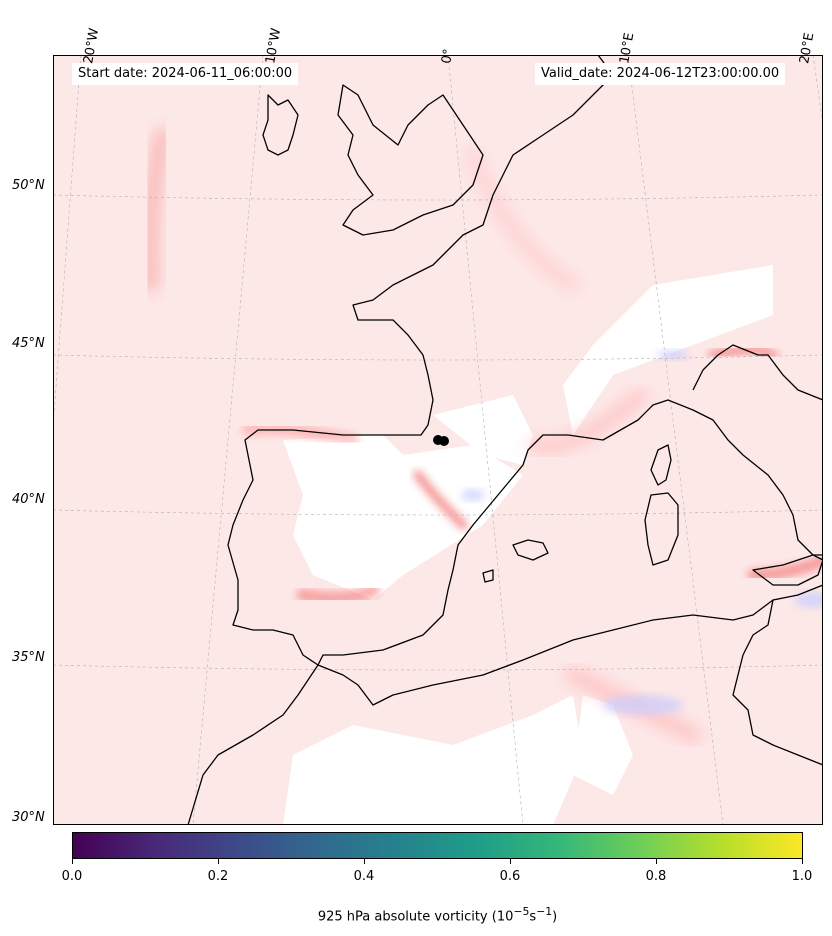 This screenshot has width=832, height=936. Describe the element at coordinates (603, 745) in the screenshot. I see `blank-region-algeria` at that location.